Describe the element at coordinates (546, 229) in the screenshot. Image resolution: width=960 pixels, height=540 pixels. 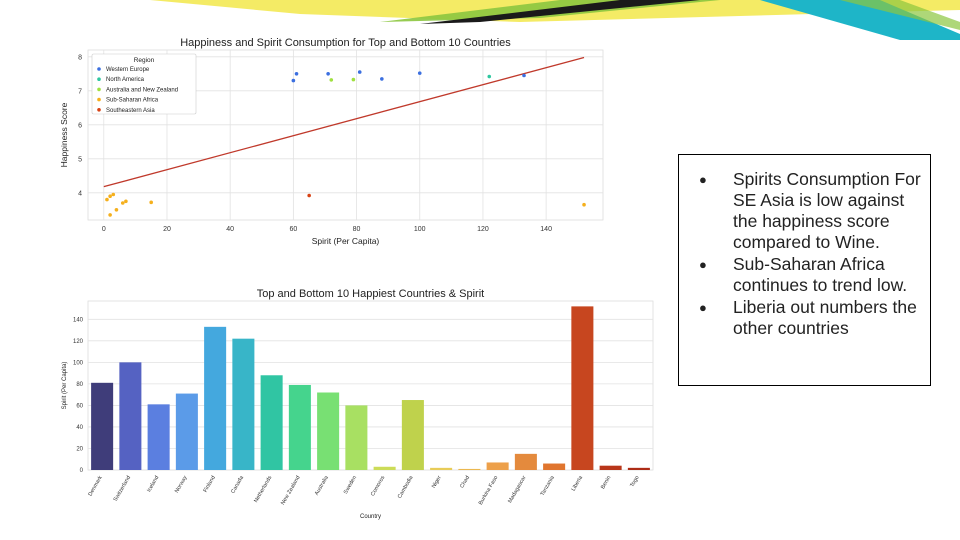
I see `x-tick-label: 140` at that location.